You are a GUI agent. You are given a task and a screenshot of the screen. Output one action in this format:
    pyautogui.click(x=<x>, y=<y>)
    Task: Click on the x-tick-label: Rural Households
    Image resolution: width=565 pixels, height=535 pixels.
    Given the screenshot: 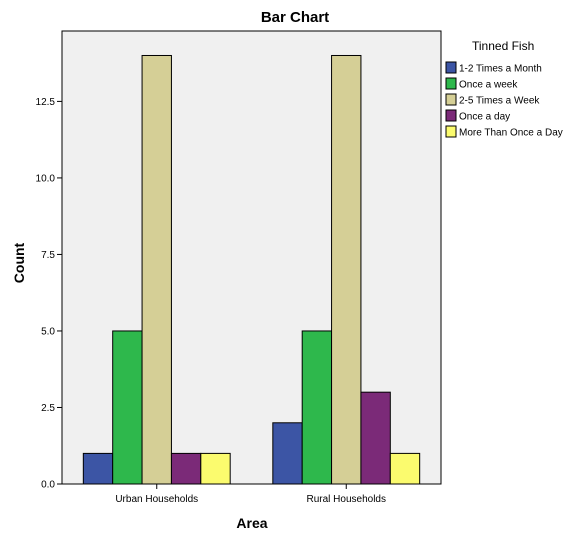 What is the action you would take?
    pyautogui.click(x=347, y=499)
    